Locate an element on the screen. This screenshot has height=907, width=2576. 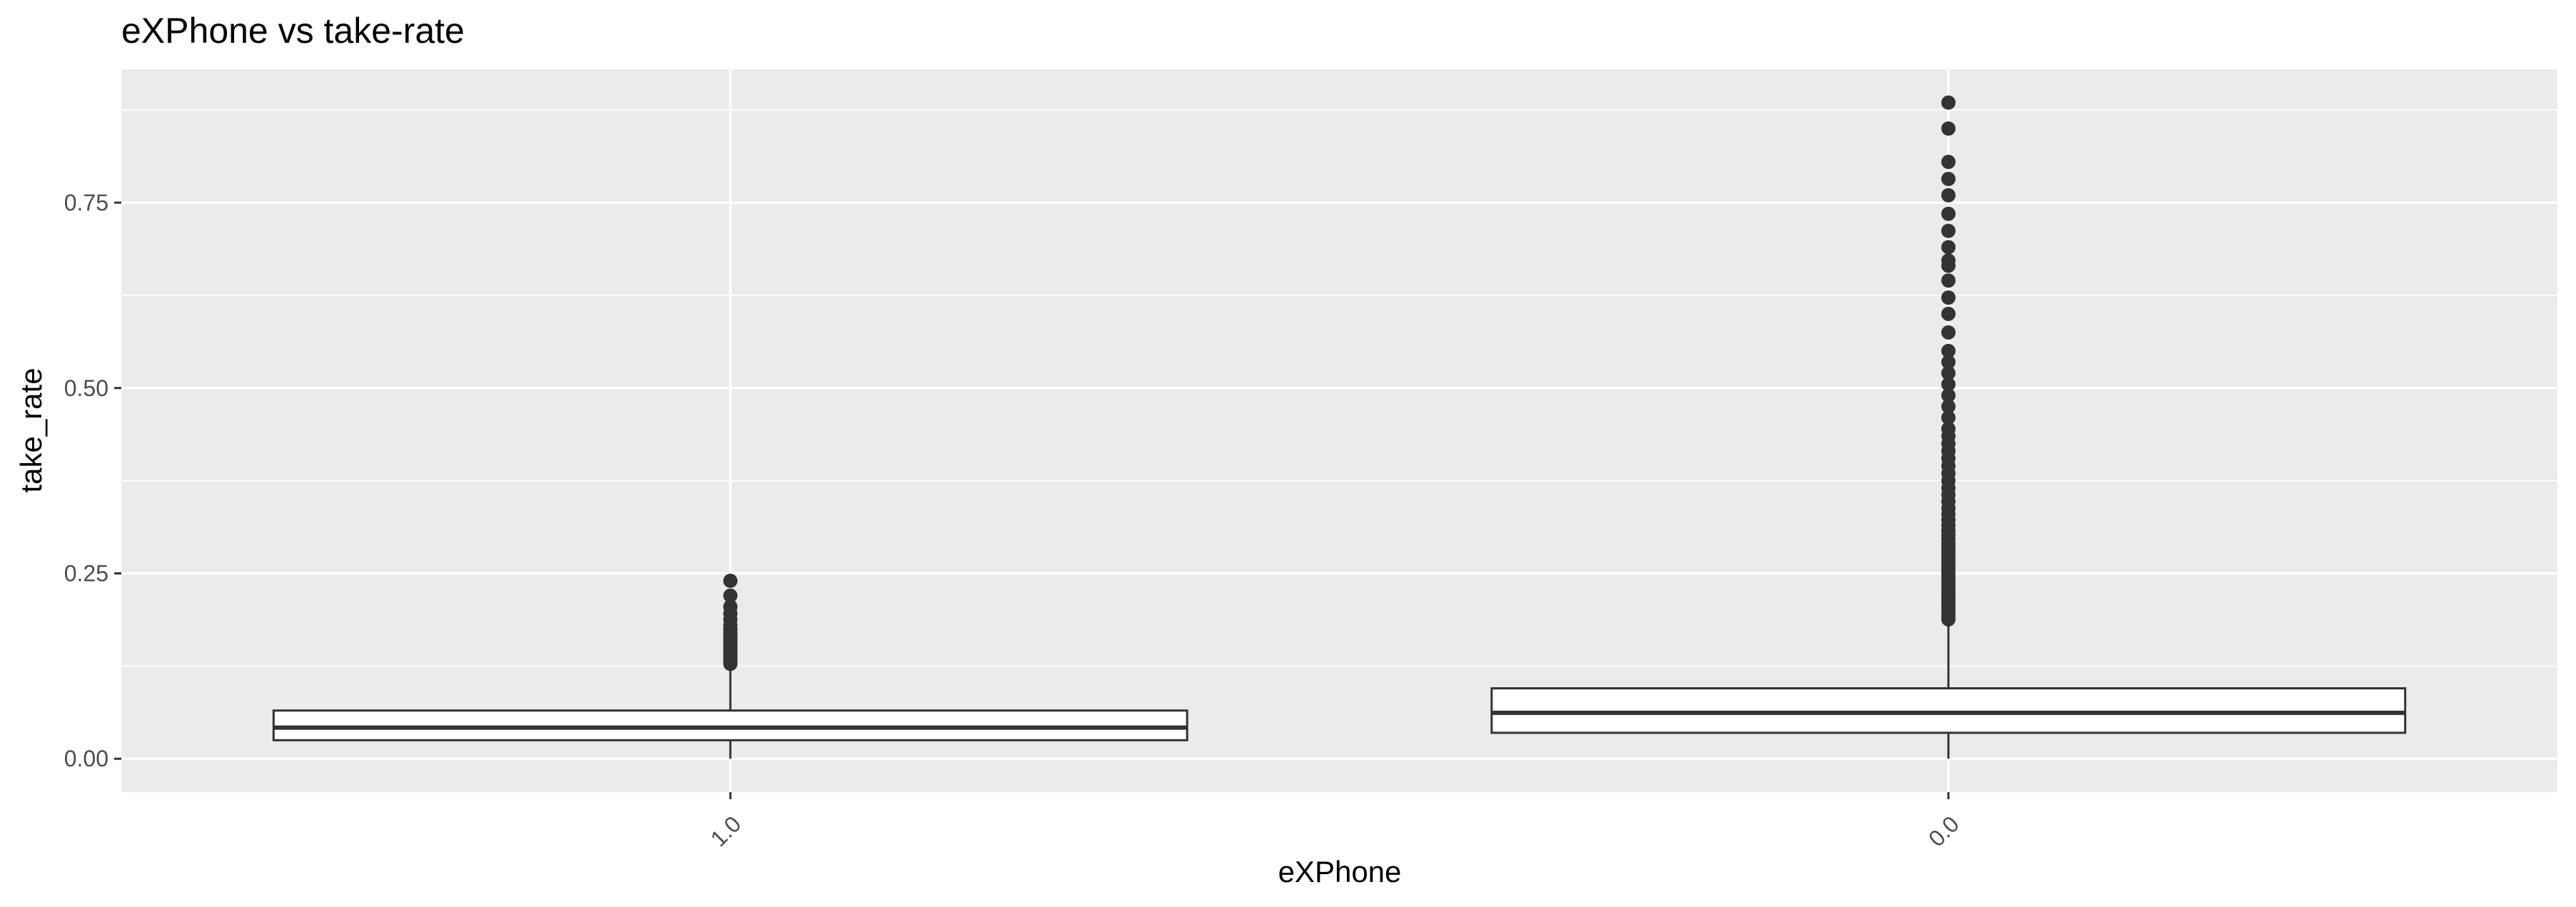
y-tick-label: 0.75 is located at coordinates (86, 203).